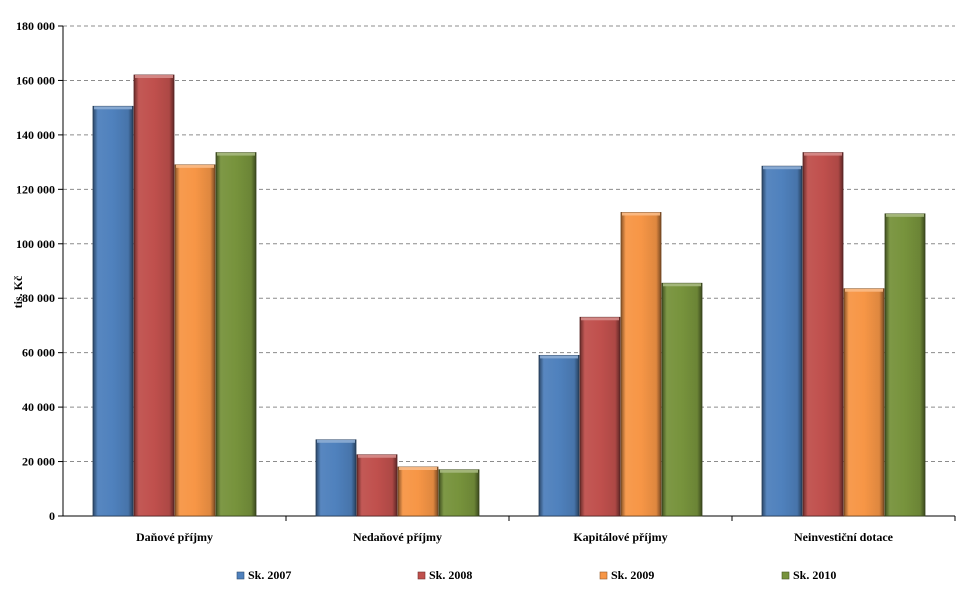  I want to click on legend: Sk. 2007 Sk. 2008 Sk. 2009 Sk. 2010, so click(536, 575).